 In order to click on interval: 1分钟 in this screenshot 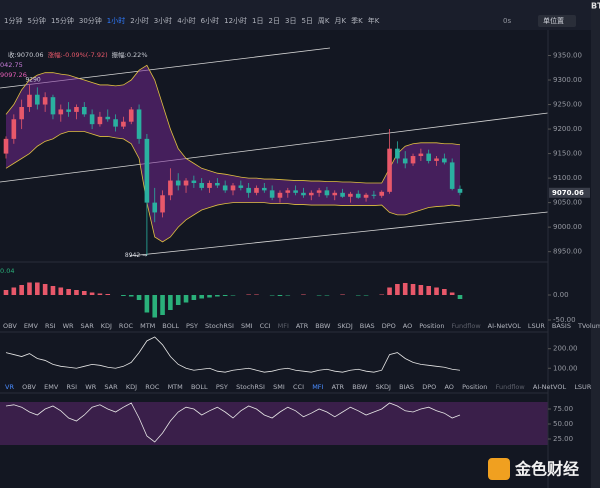, I will do `click(13, 20)`.